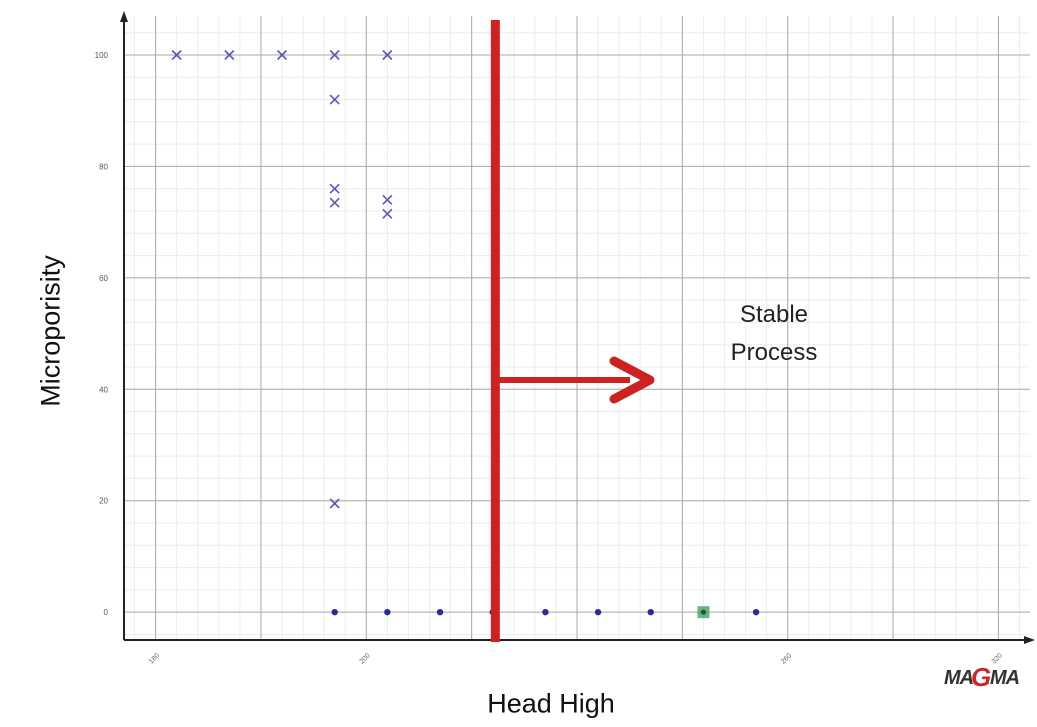  Describe the element at coordinates (572, 331) in the screenshot. I see `threshold-overlay` at that location.